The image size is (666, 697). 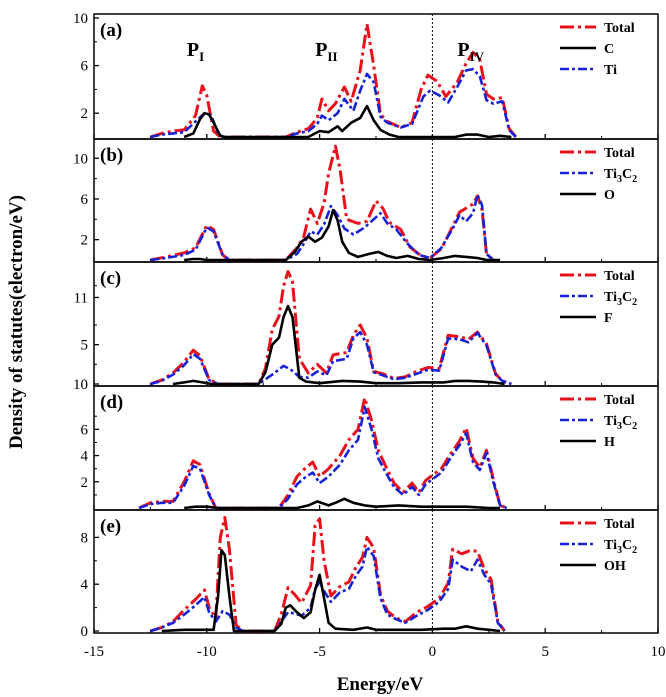 I want to click on peak-label: PII, so click(x=326, y=51).